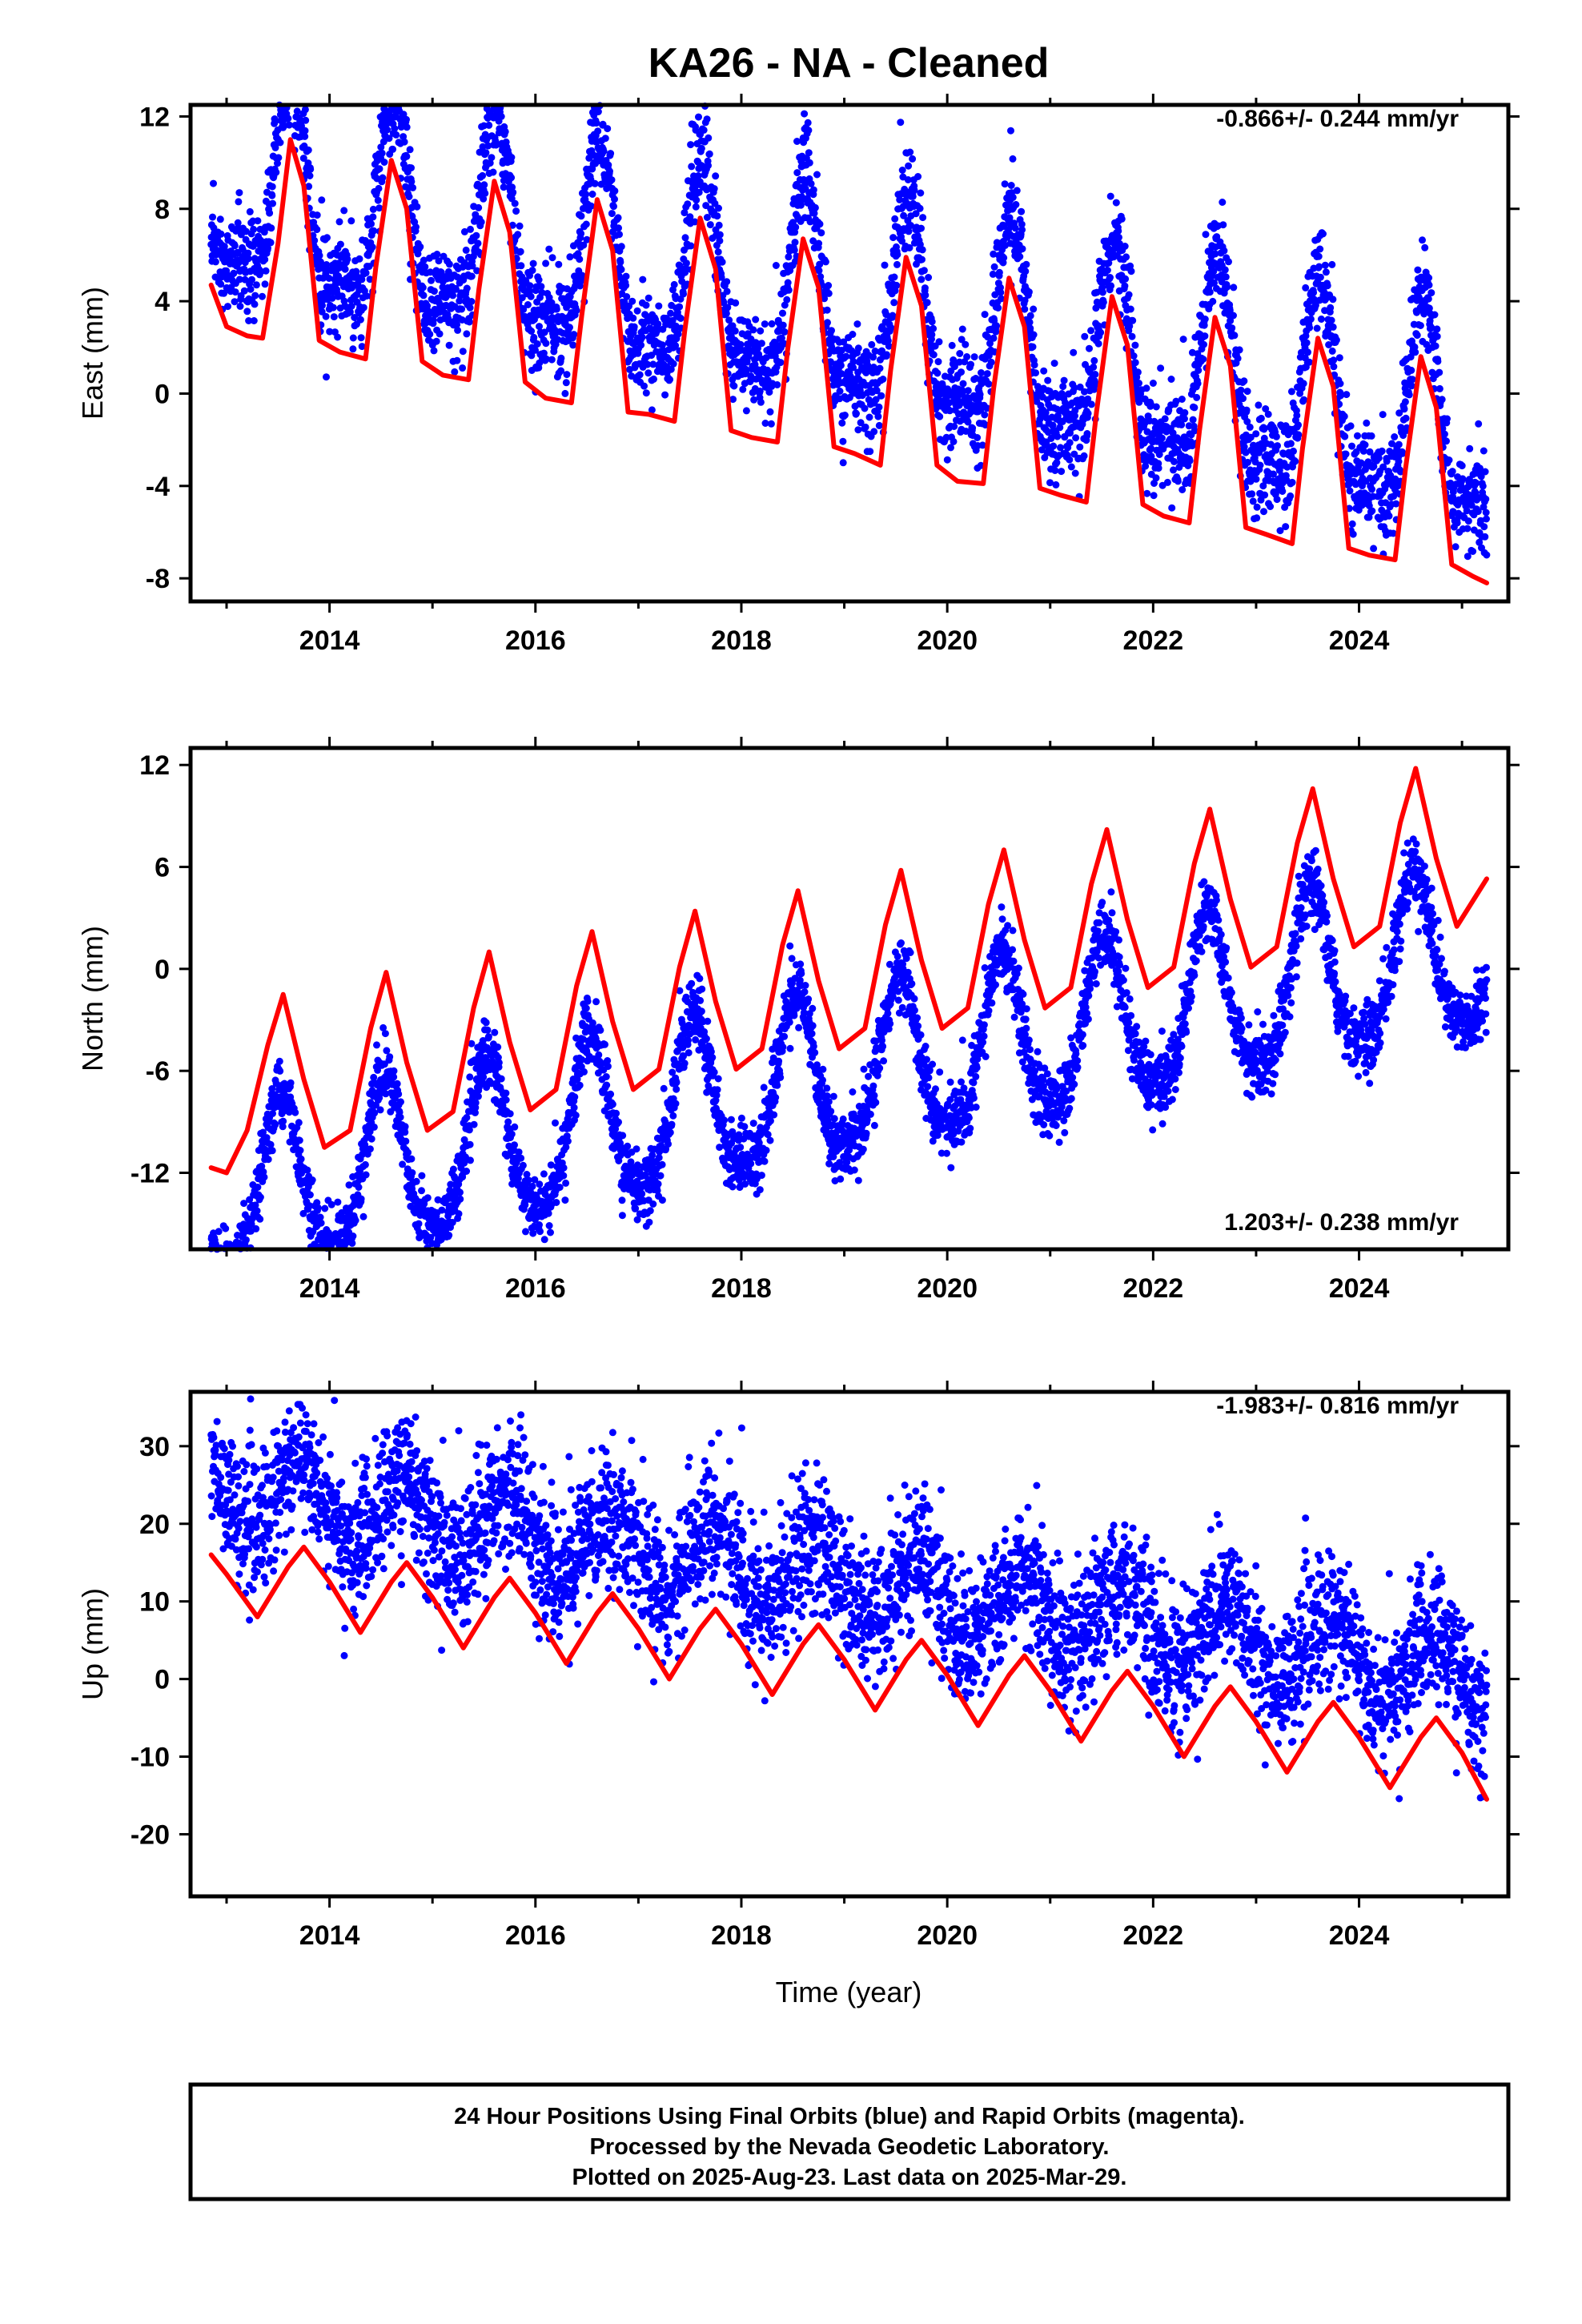 This screenshot has width=1582, height=2324. Describe the element at coordinates (845, 640) in the screenshot. I see `east-x-tick-labels: 2014 2016 2018 2020 2022 2024` at that location.